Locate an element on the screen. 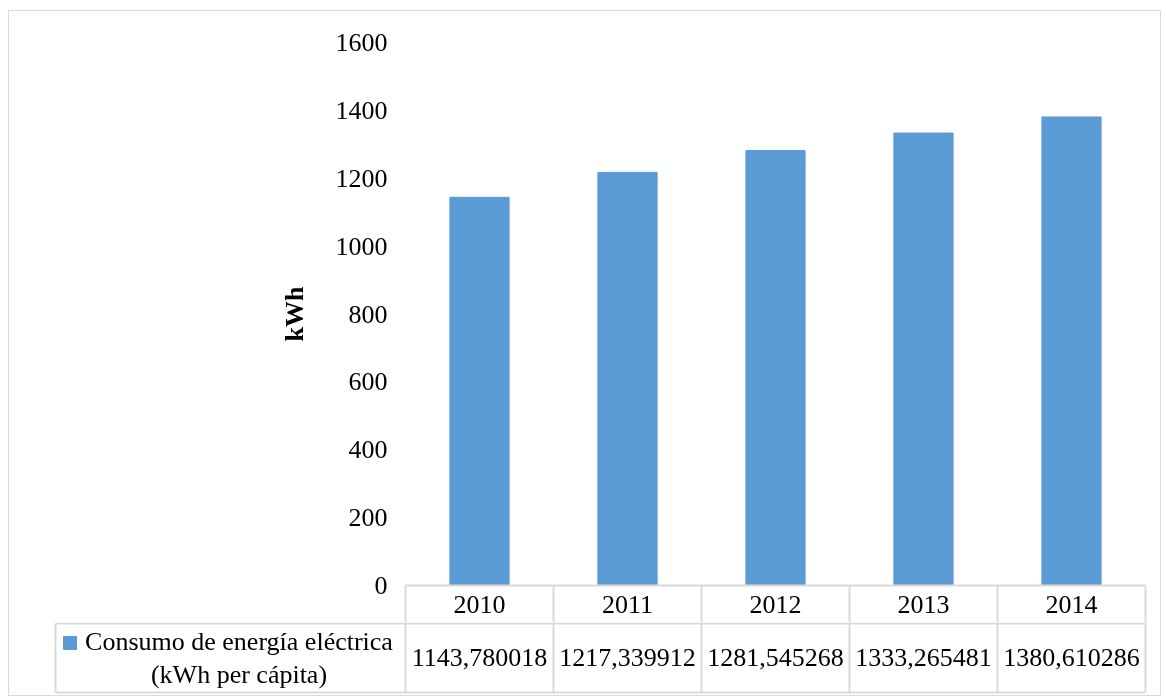  data-label: 1380,610286 is located at coordinates (1071, 657).